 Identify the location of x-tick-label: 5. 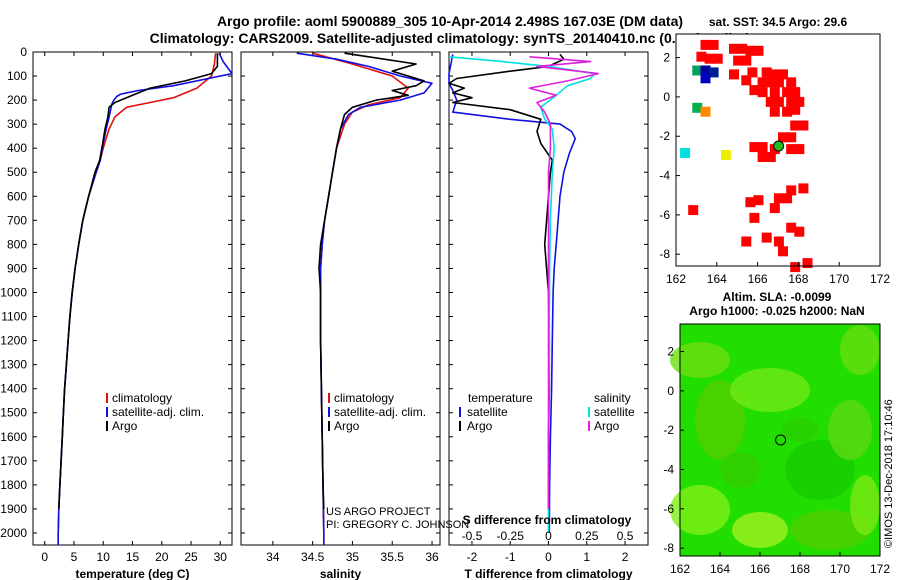
(74, 557).